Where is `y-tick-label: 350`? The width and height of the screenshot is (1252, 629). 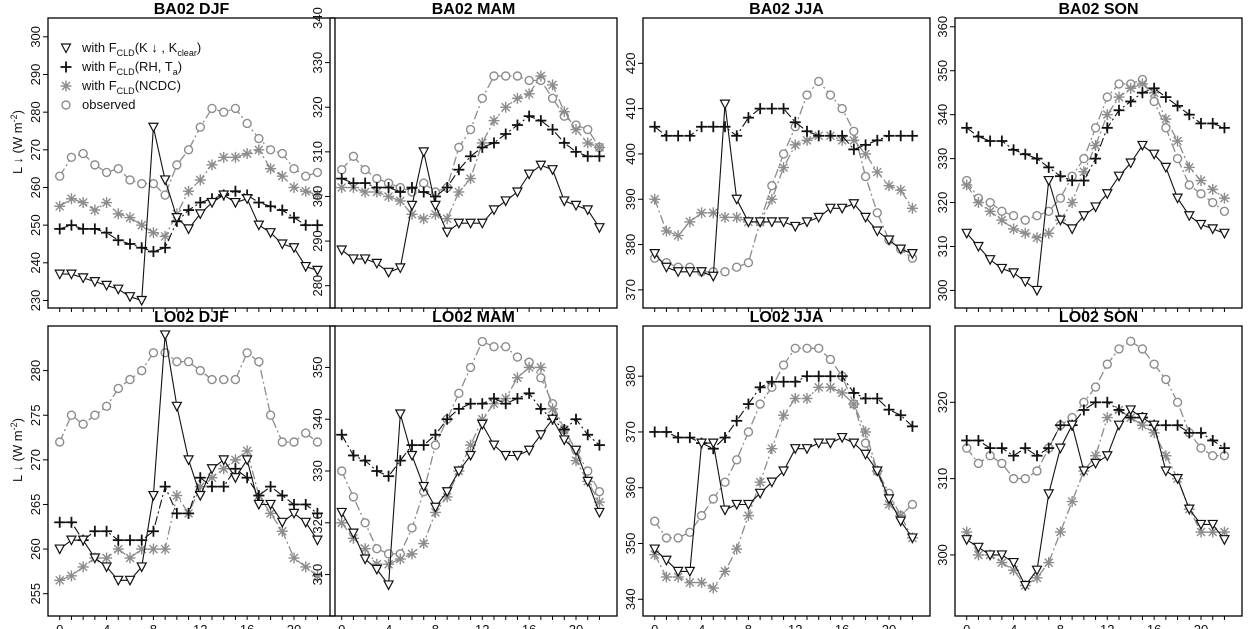 y-tick-label: 350 is located at coordinates (630, 544).